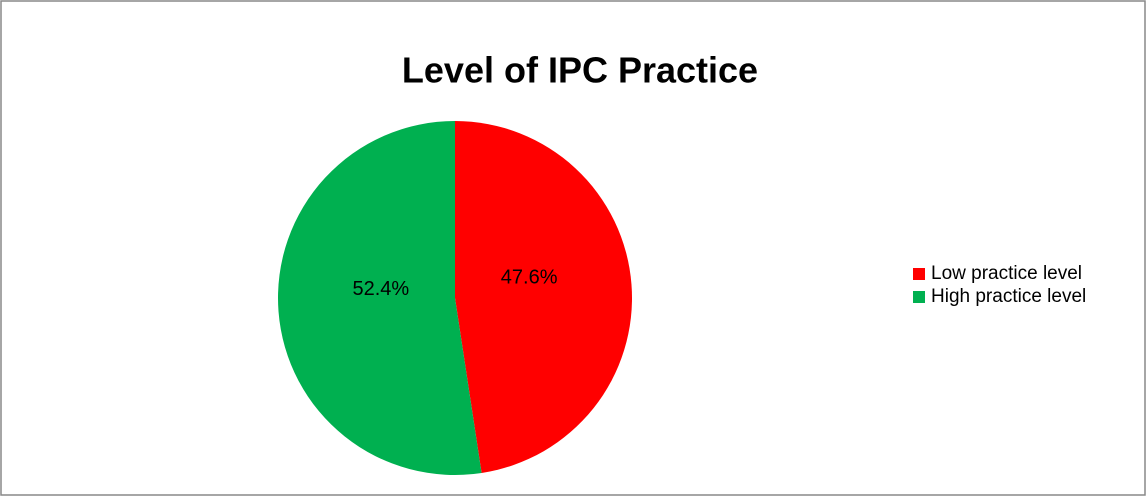  What do you see at coordinates (529, 278) in the screenshot?
I see `value-label: 47.6%` at bounding box center [529, 278].